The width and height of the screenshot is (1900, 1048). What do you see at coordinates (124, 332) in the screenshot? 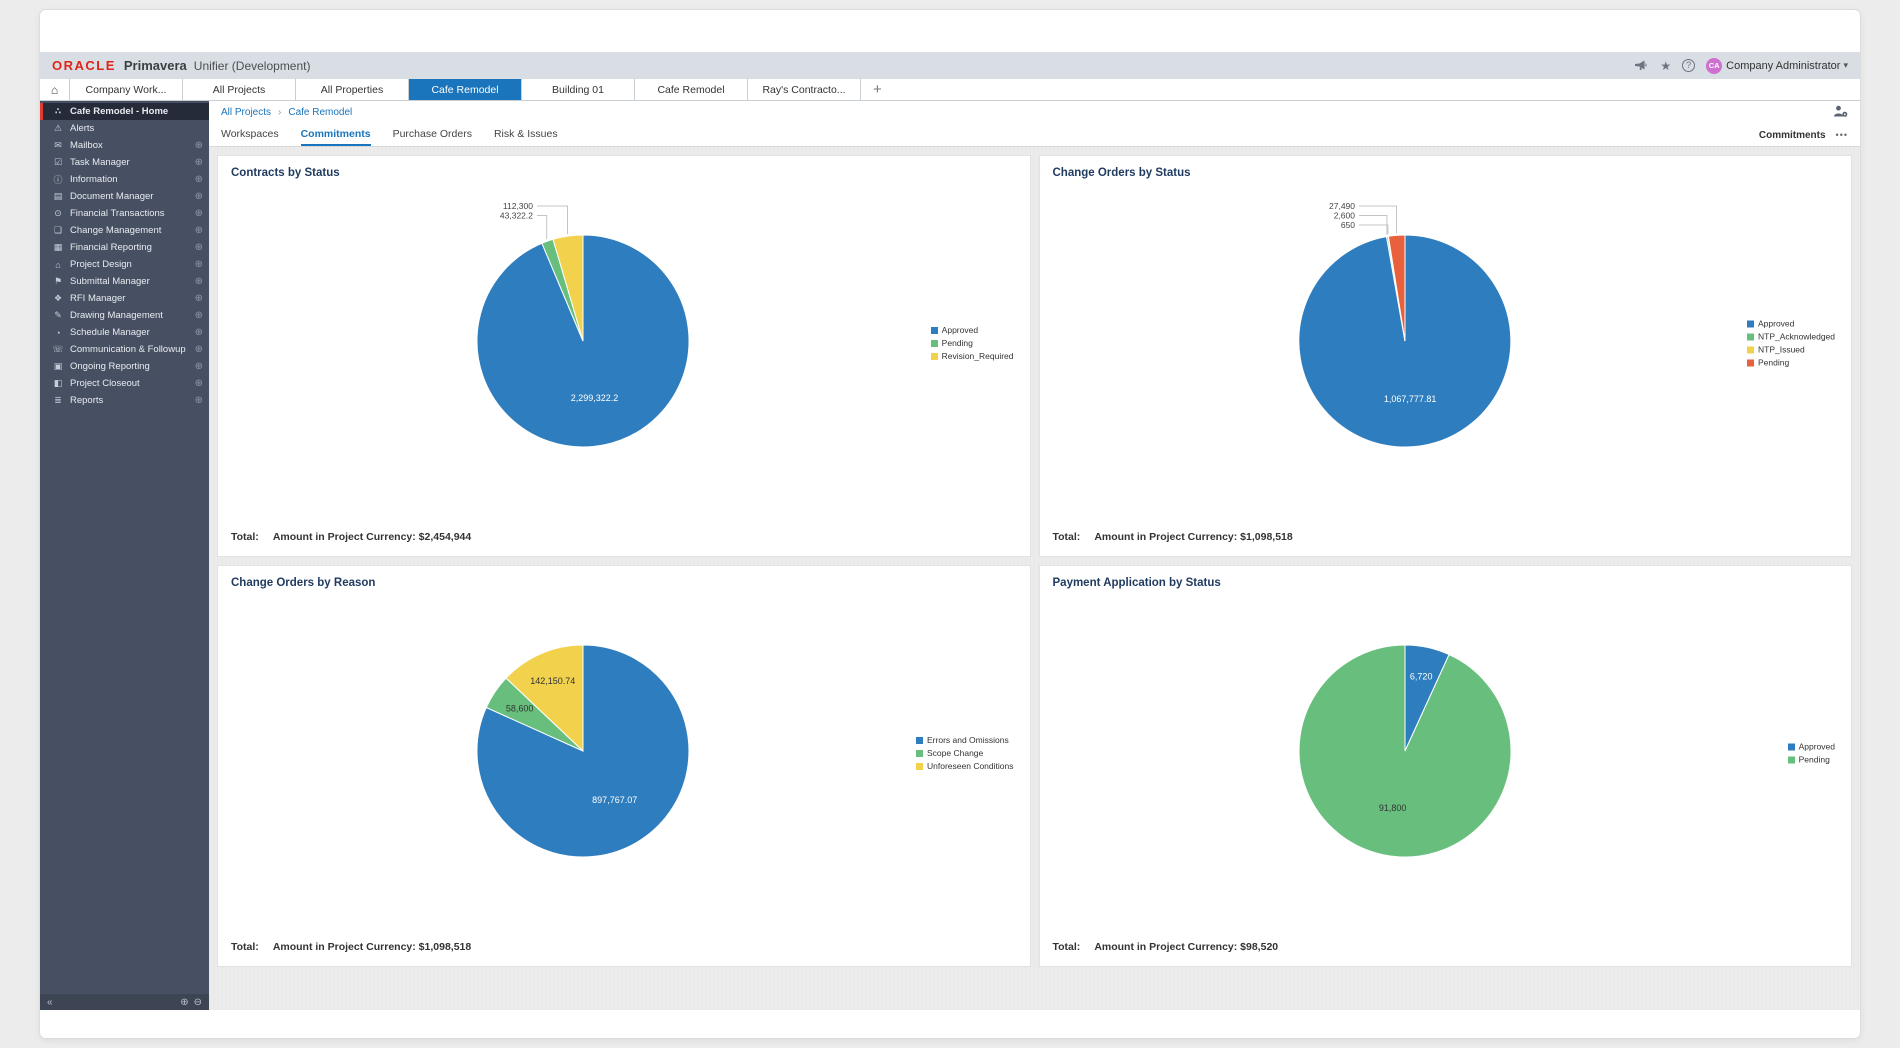
I see `sidebar-item-schedule-manager: ◔ Schedule Manager ⊕` at bounding box center [124, 332].